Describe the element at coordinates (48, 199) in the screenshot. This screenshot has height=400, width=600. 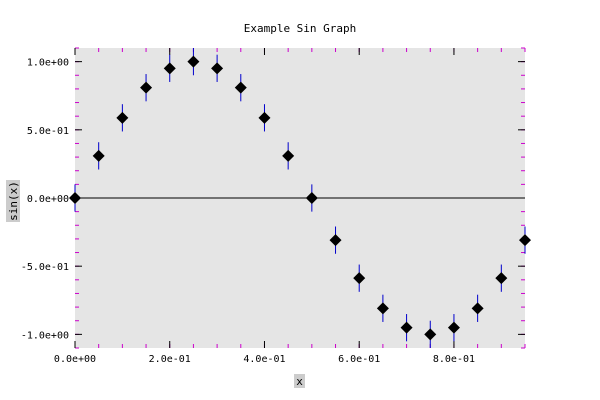
I see `y-tick-label: 0.0e+00` at that location.